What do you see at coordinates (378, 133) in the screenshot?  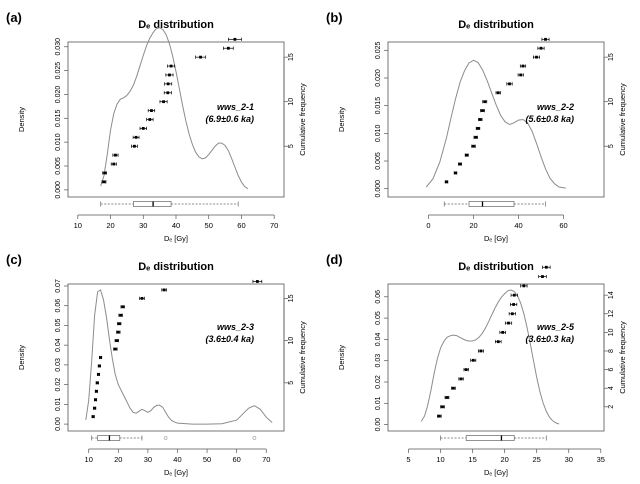 I see `y-tick-label: 0.010` at bounding box center [378, 133].